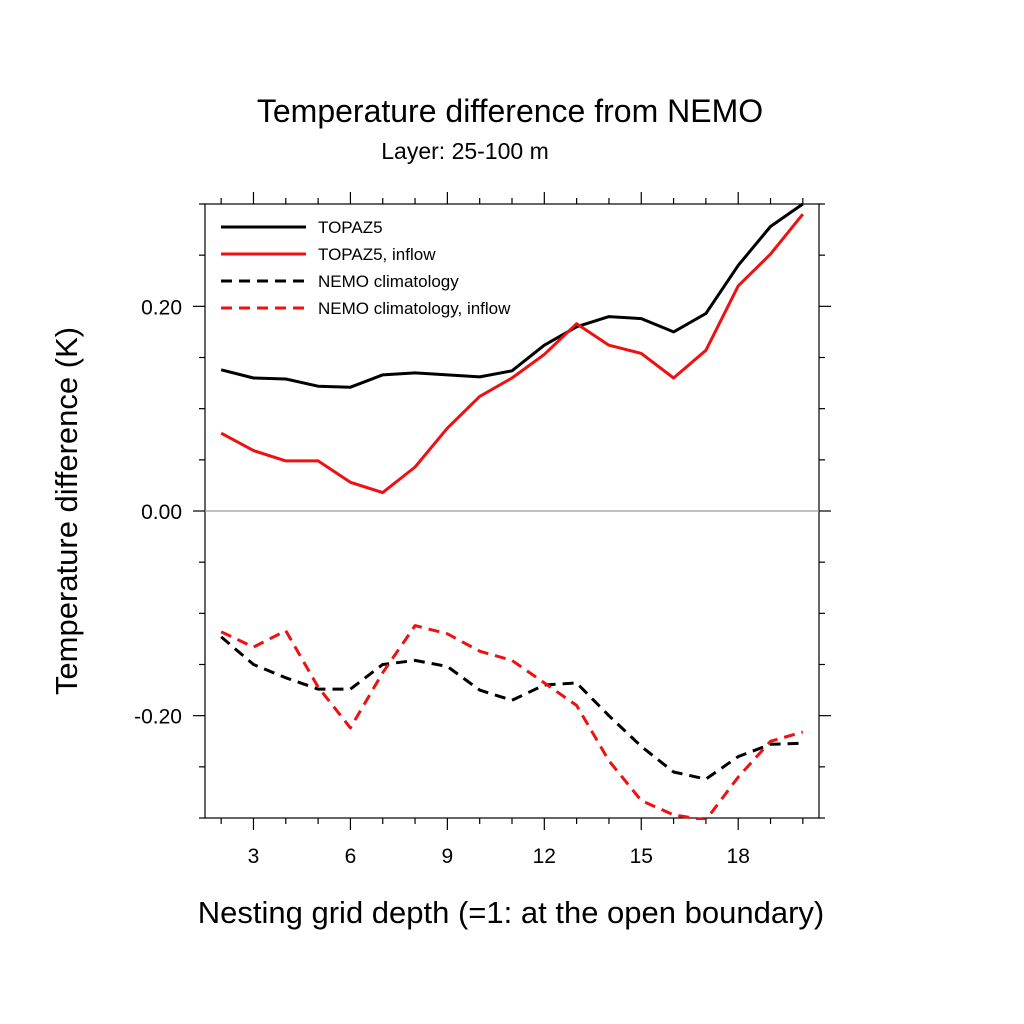 The image size is (1024, 1024). What do you see at coordinates (388, 281) in the screenshot?
I see `legend-label: NEMO climatology` at bounding box center [388, 281].